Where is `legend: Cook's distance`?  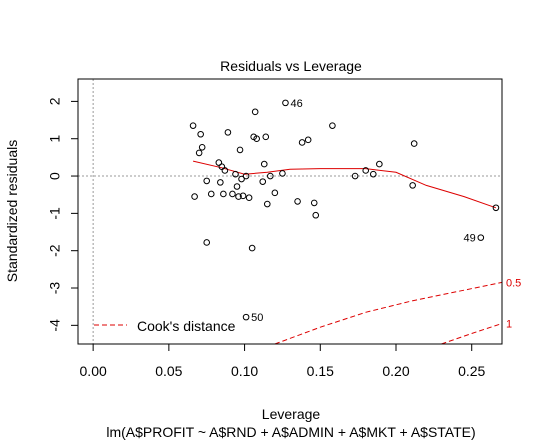 legend: Cook's distance is located at coordinates (165, 326).